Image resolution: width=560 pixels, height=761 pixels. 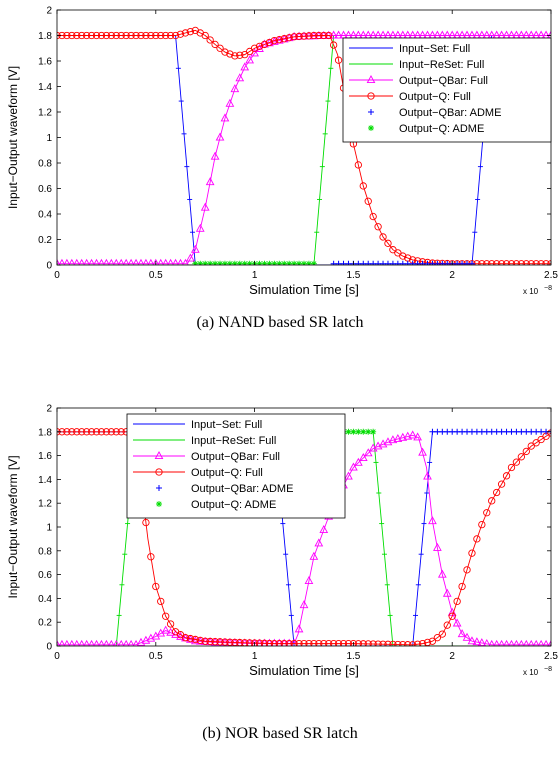 What do you see at coordinates (452, 656) in the screenshot?
I see `x-tick-label: 2` at bounding box center [452, 656].